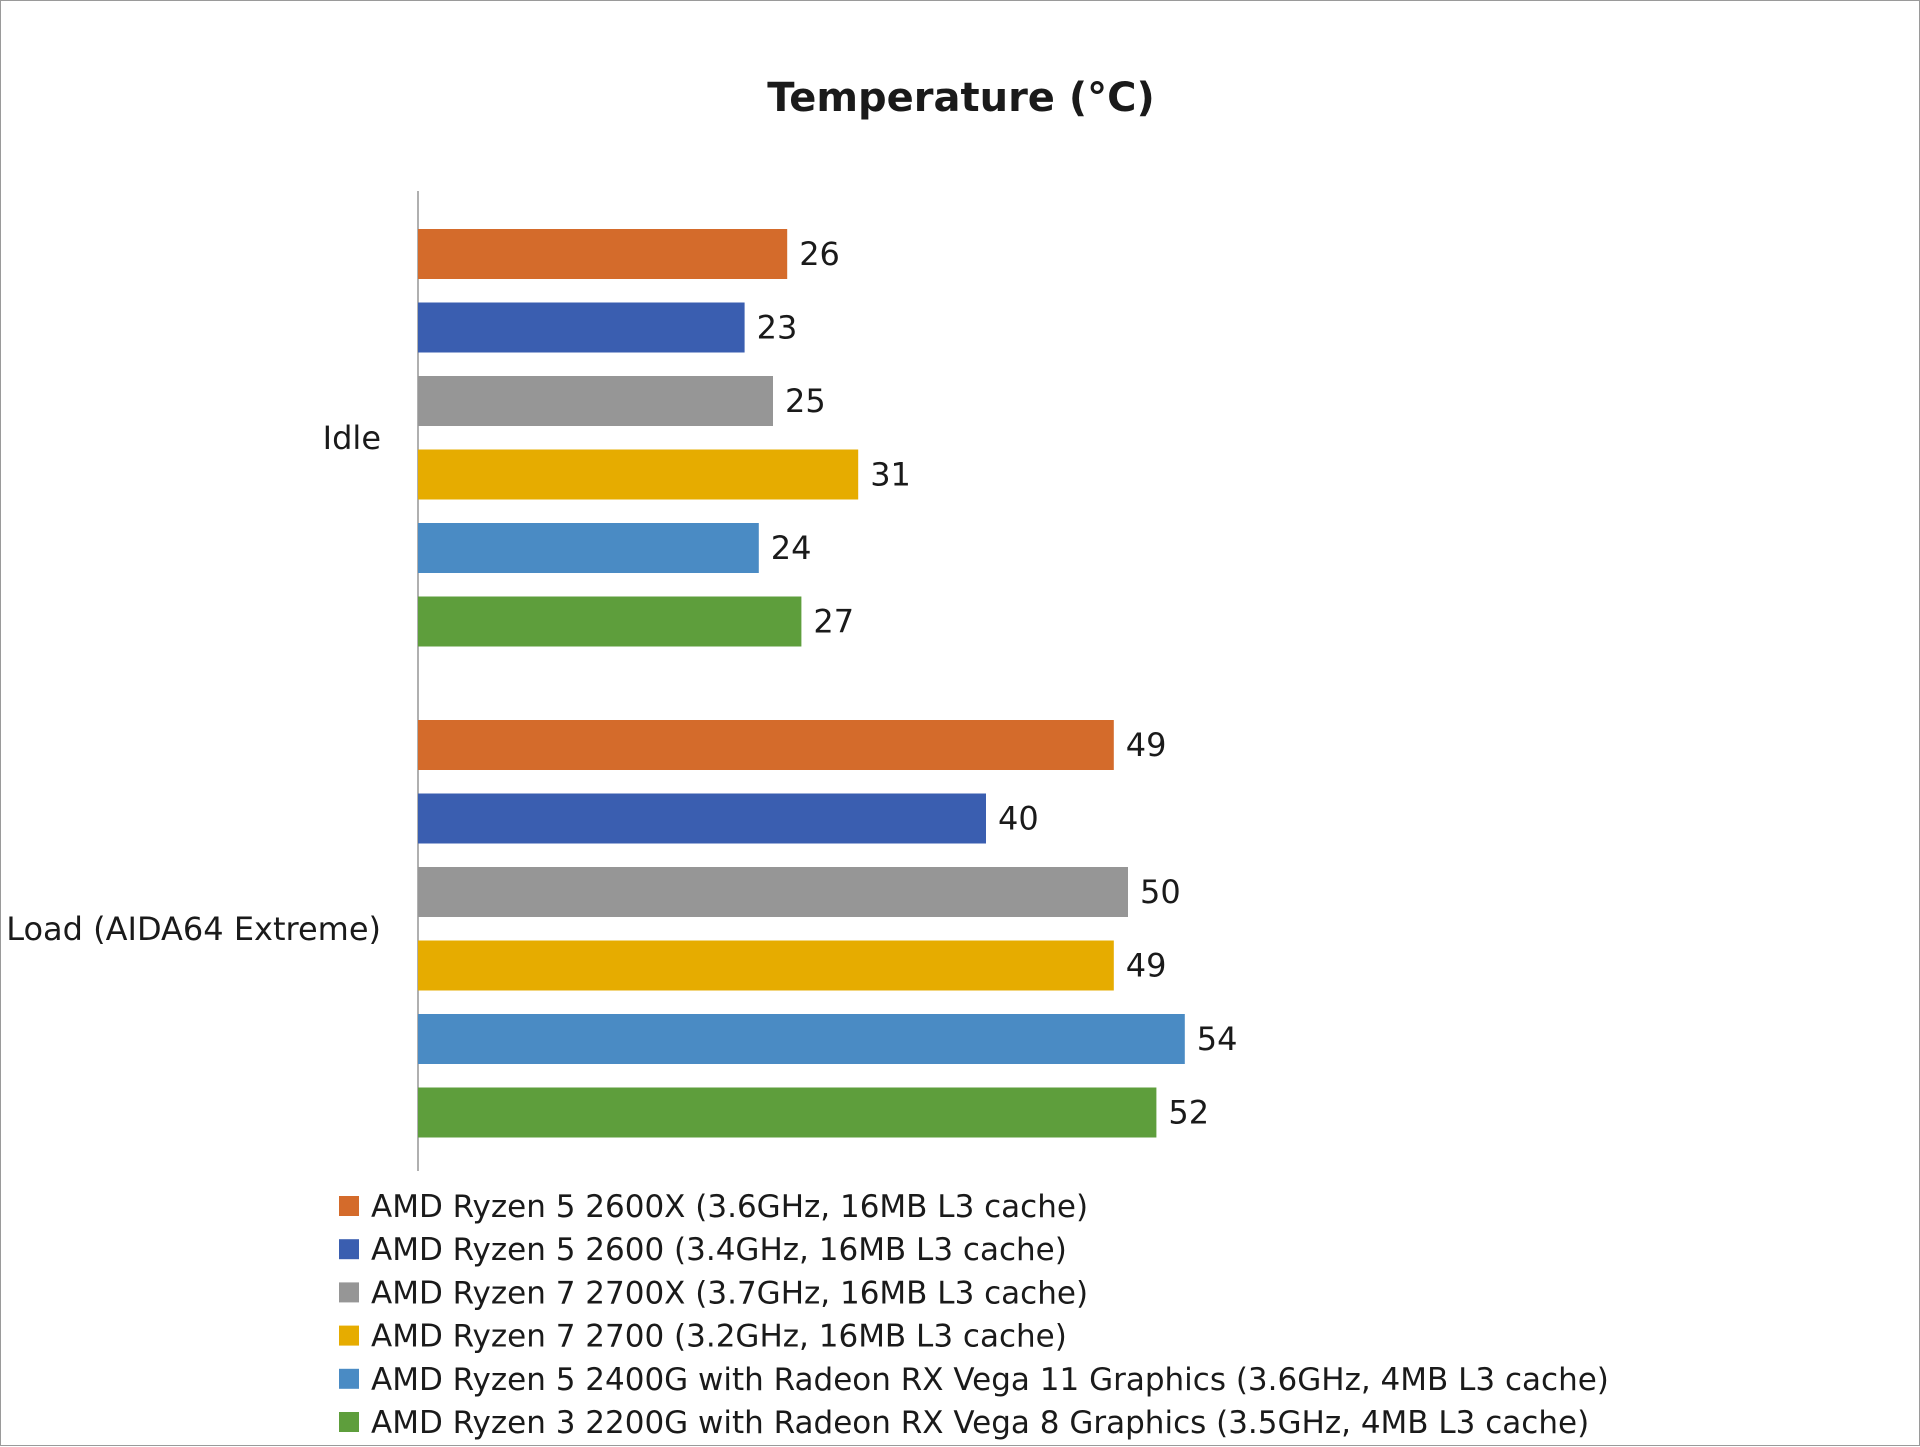 This screenshot has width=1920, height=1447. What do you see at coordinates (791, 548) in the screenshot?
I see `value-label-idle-series-5: 24` at bounding box center [791, 548].